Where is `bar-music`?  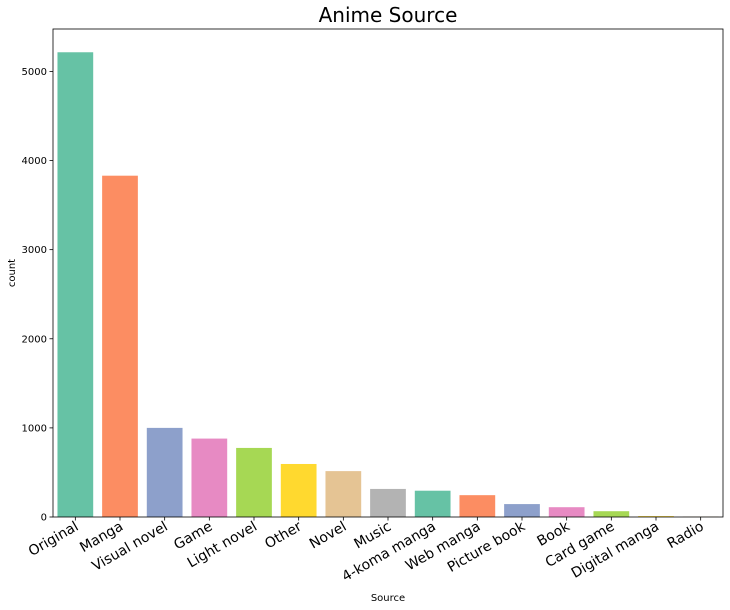
bar-music is located at coordinates (388, 502).